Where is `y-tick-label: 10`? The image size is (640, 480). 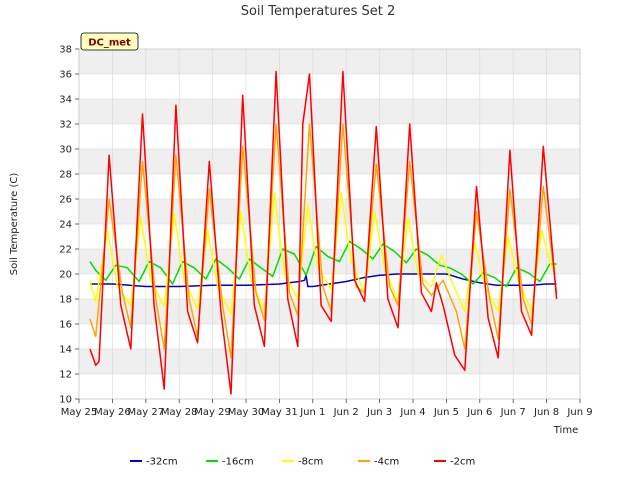
y-tick-label: 10 is located at coordinates (65, 400).